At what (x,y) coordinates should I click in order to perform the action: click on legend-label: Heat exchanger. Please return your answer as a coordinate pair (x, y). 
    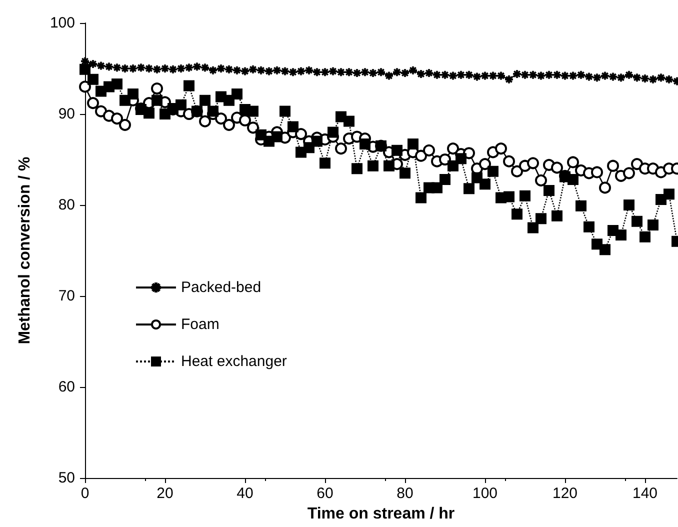
    Looking at the image, I should click on (234, 361).